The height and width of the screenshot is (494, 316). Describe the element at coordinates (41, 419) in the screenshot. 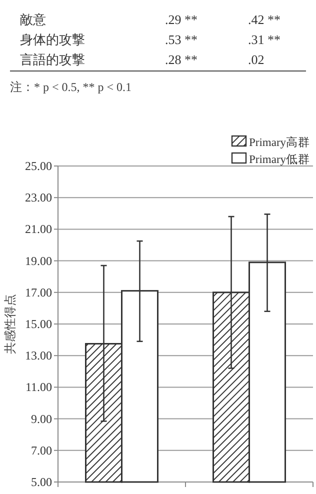

I see `y-tick-label: 9.00` at that location.